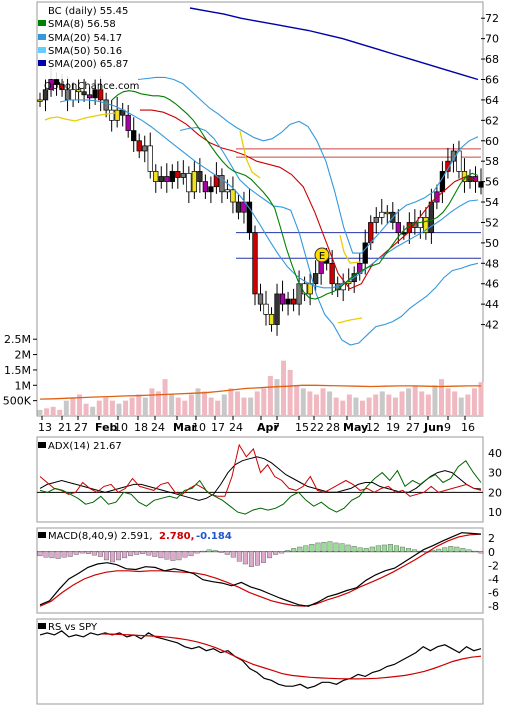  Describe the element at coordinates (218, 427) in the screenshot. I see `x-tick-label: 17` at that location.